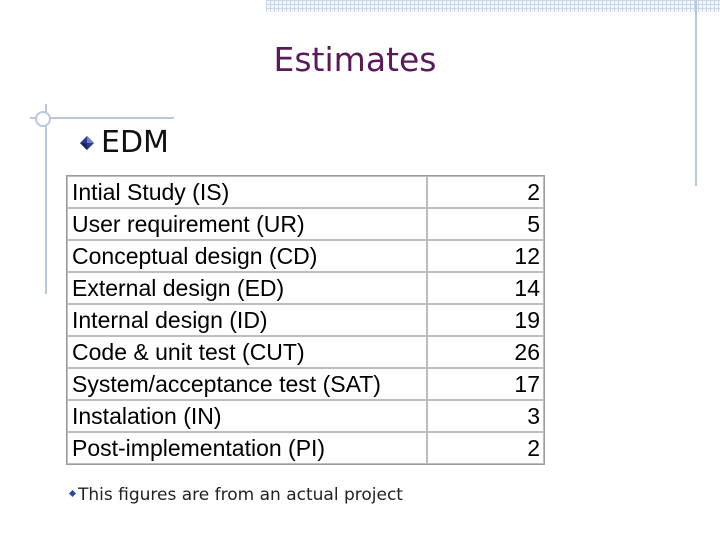 Image resolution: width=720 pixels, height=540 pixels. Describe the element at coordinates (247, 320) in the screenshot. I see `phase-label: Internal design (ID)` at that location.